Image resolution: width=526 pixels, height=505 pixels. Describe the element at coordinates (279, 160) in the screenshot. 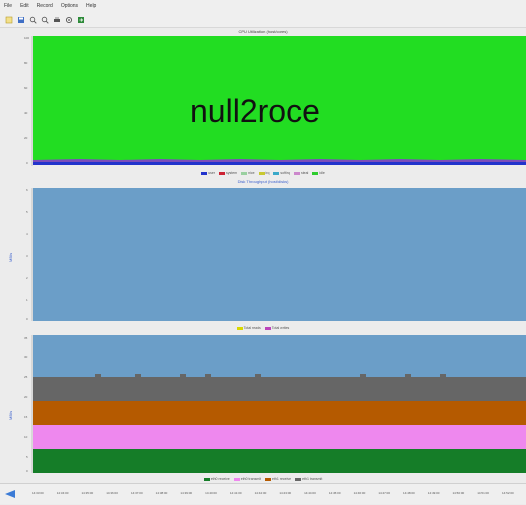

I see `cpu-system-area` at that location.